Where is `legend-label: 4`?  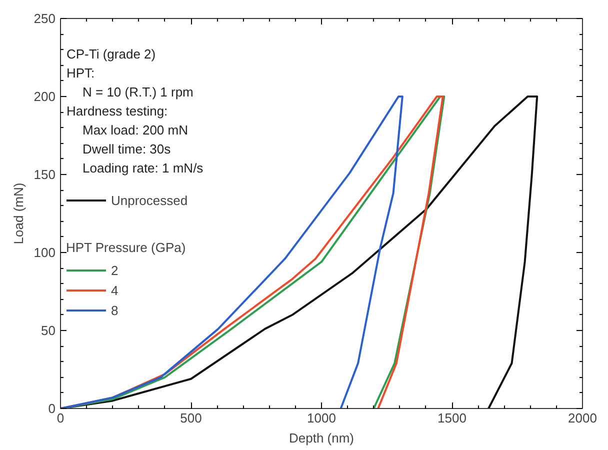 legend-label: 4 is located at coordinates (115, 290).